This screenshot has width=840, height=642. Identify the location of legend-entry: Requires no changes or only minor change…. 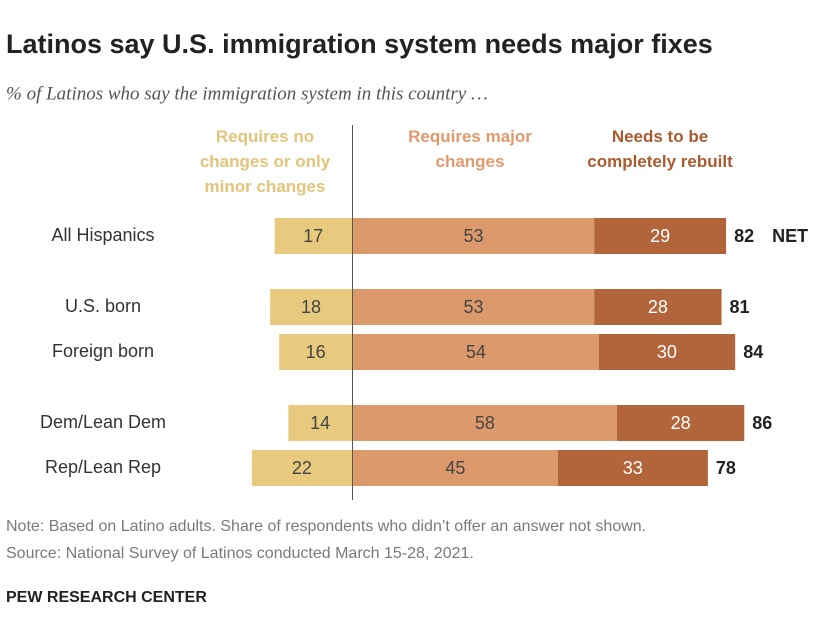
(265, 161).